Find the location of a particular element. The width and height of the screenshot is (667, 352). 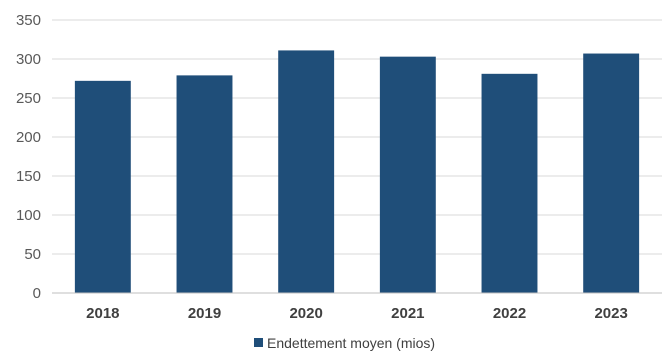

y-tick-label: 50 is located at coordinates (32, 254).